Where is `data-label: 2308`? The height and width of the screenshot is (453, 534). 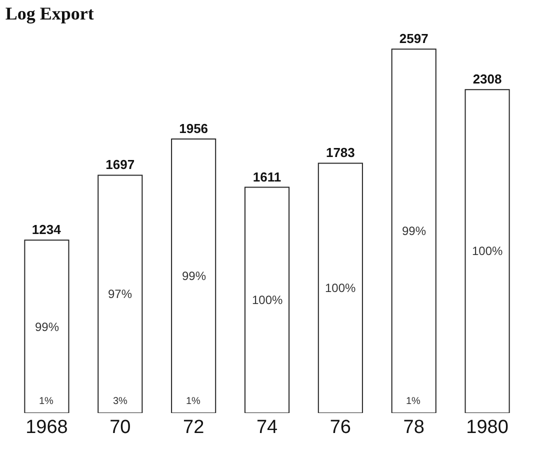
data-label: 2308 is located at coordinates (487, 79).